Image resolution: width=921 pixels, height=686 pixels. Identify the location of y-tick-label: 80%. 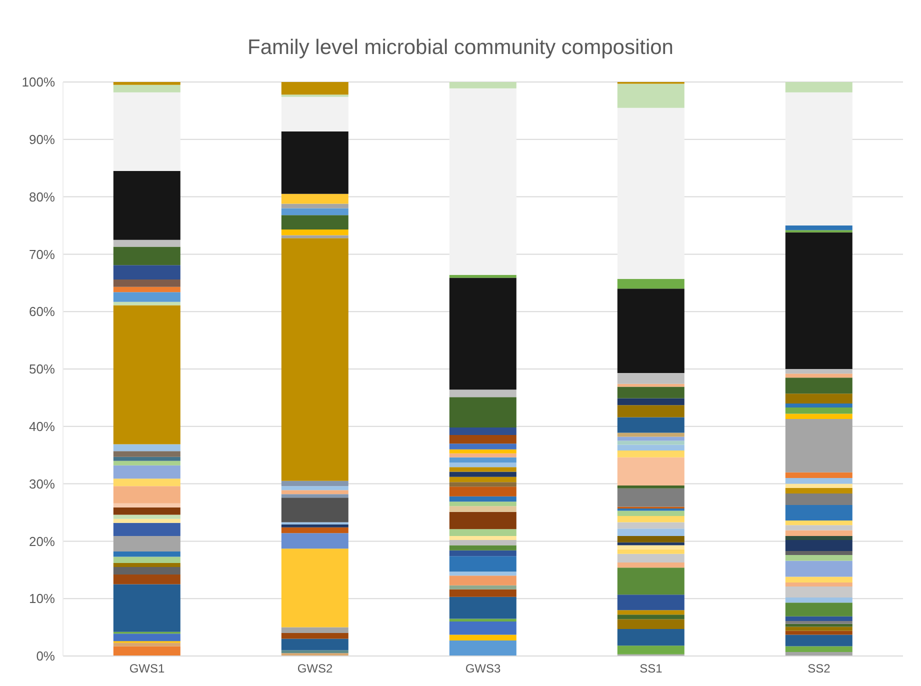
(42, 196).